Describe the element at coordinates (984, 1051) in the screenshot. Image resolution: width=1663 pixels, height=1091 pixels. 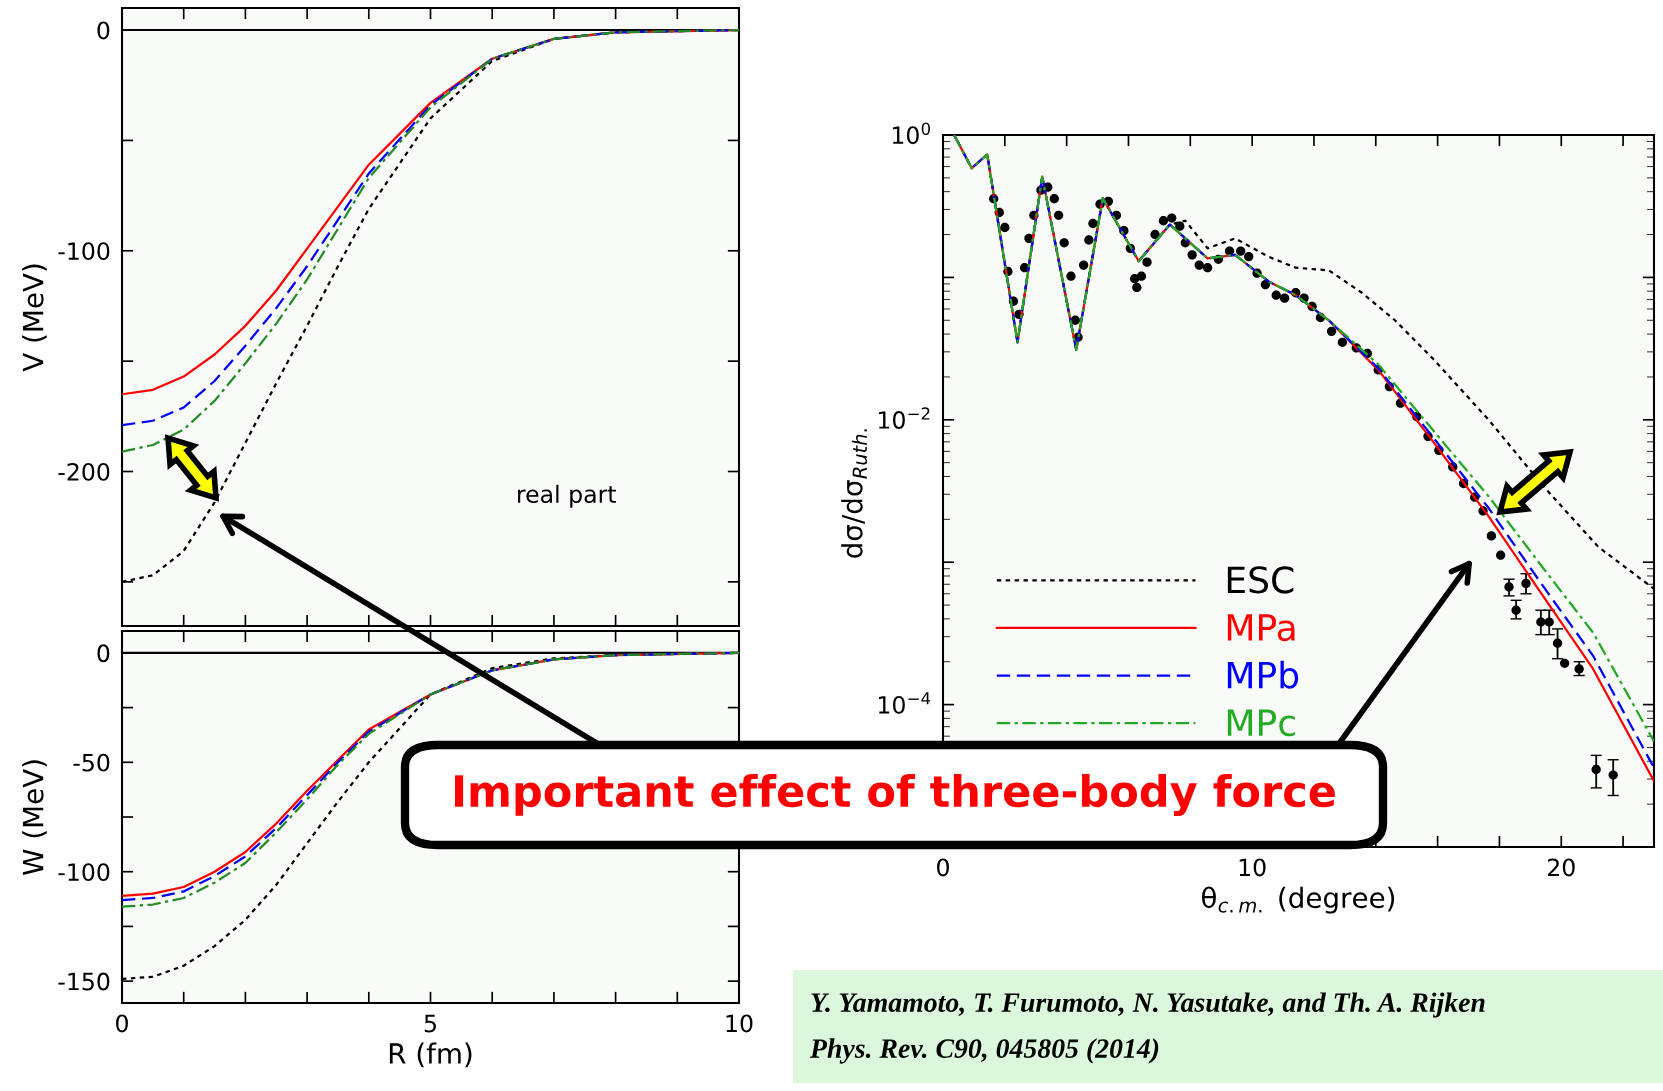
I see `text: Phys. Rev. C90, 045805 (2014)` at that location.